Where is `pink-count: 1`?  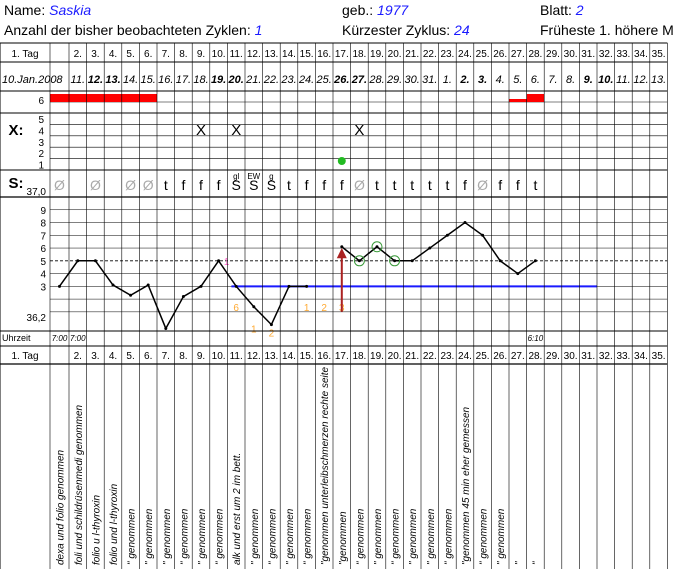
pink-count: 1 is located at coordinates (227, 262).